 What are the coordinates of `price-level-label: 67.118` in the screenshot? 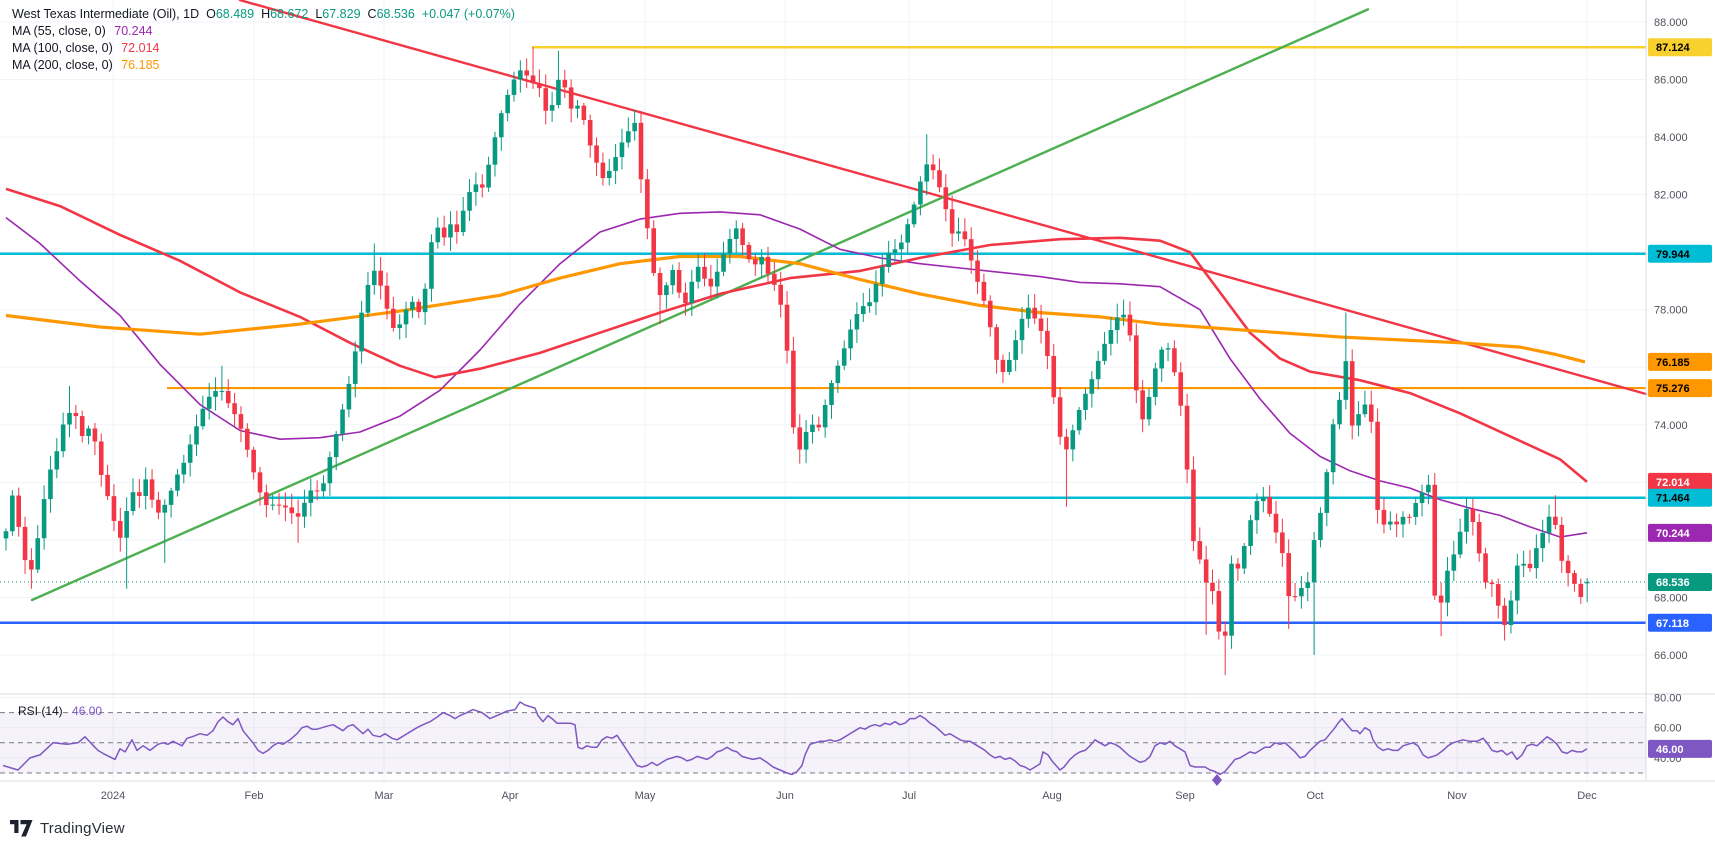 It's located at (1672, 624).